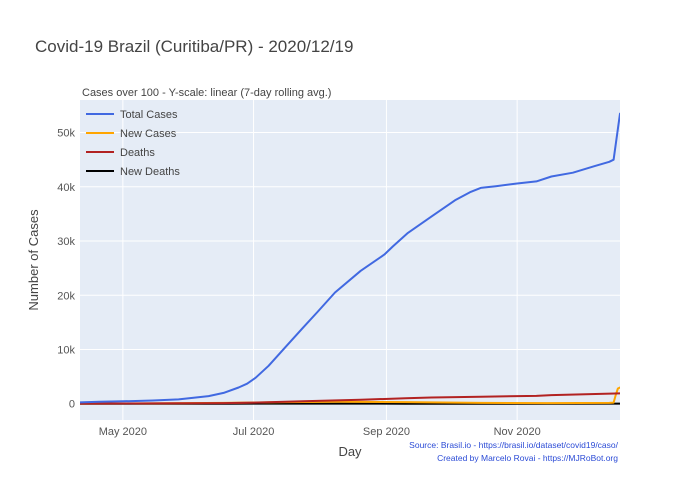 Image resolution: width=700 pixels, height=500 pixels. What do you see at coordinates (386, 432) in the screenshot?
I see `x-tick-label: Sep 2020` at bounding box center [386, 432].